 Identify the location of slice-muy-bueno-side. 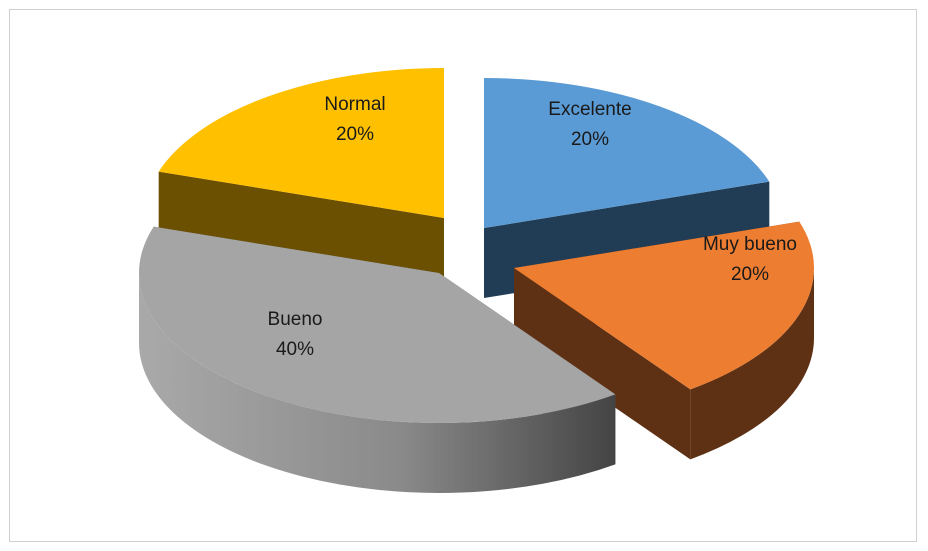
(752, 364).